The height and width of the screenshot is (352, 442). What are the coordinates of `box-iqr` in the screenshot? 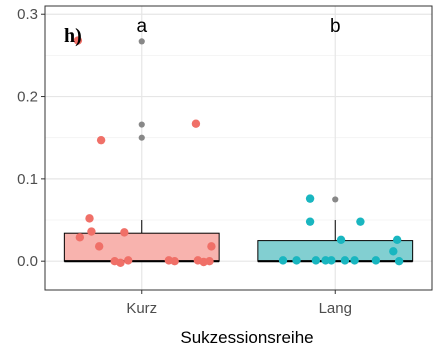 It's located at (141, 247).